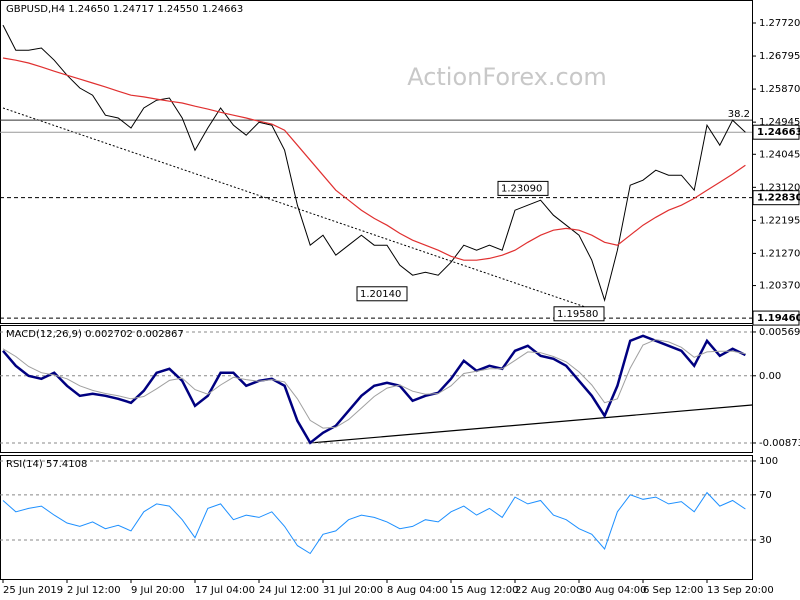  What do you see at coordinates (33, 590) in the screenshot?
I see `x-tick-label: 25 Jun 2019` at bounding box center [33, 590].